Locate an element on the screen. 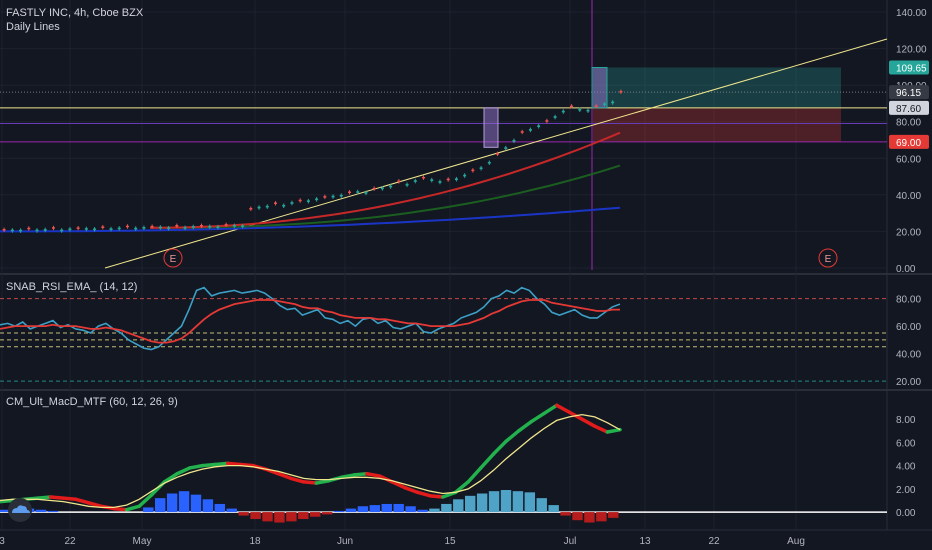  y-tick-macd: 8.00 is located at coordinates (906, 420).